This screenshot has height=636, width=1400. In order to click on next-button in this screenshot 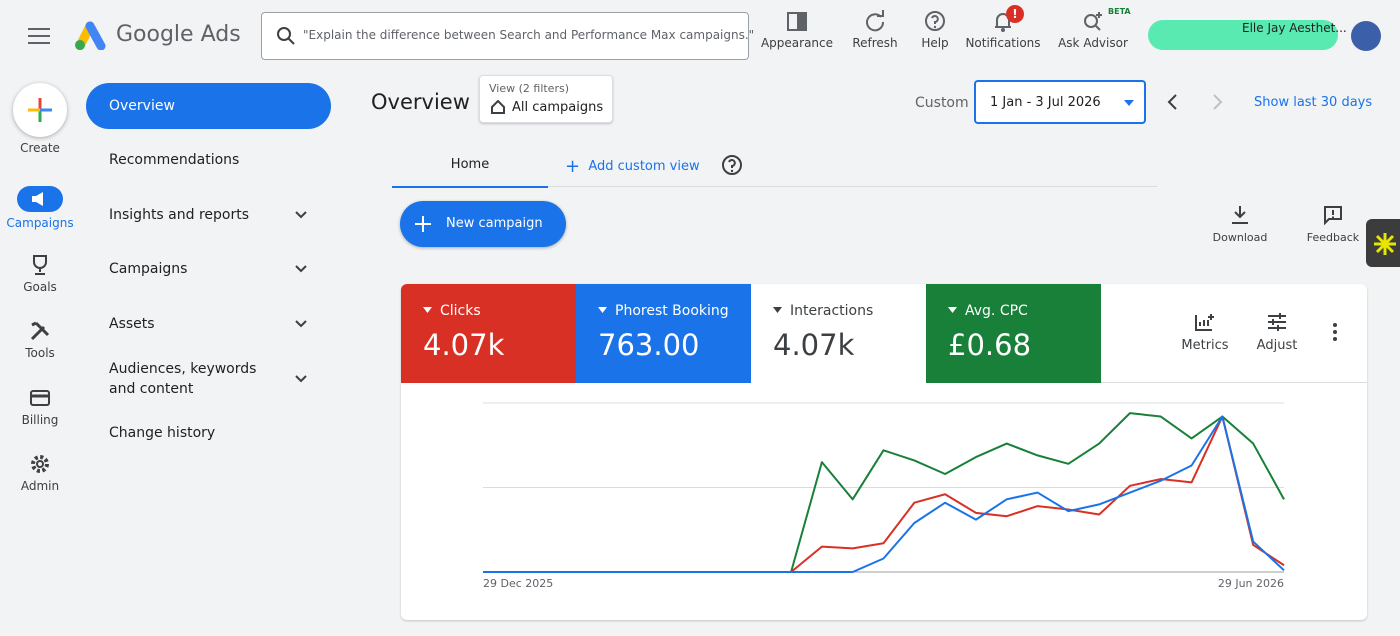, I will do `click(1218, 102)`.